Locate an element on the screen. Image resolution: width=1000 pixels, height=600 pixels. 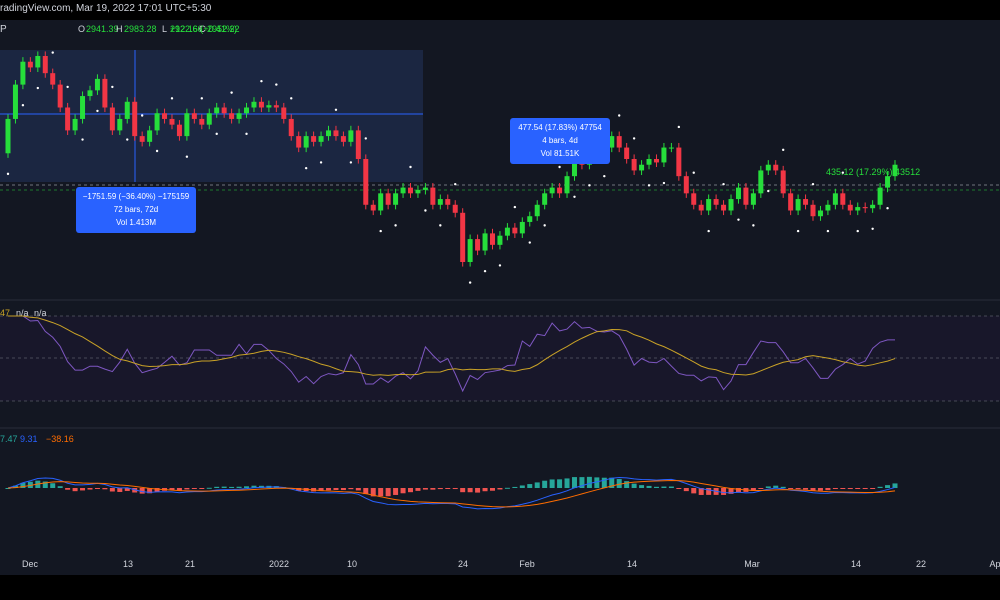
ohlc-value-C: 2952.22 is located at coordinates (223, 29).